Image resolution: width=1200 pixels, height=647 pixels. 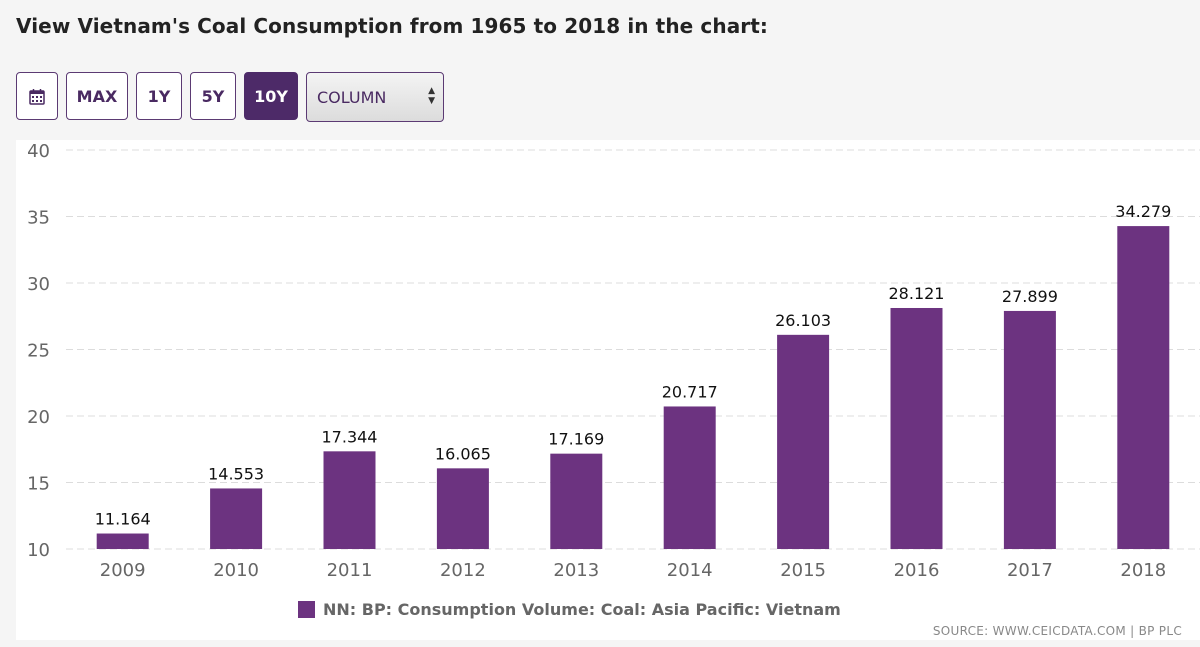 What do you see at coordinates (576, 439) in the screenshot?
I see `data-label: 17.169` at bounding box center [576, 439].